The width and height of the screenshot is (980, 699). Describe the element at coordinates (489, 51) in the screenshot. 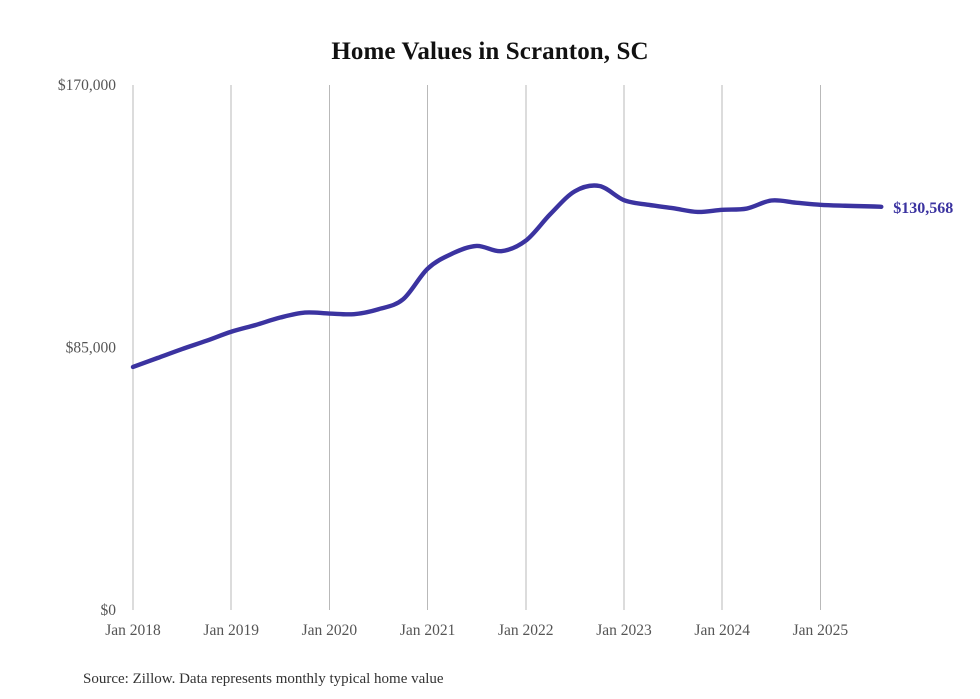

I see `chart-title: Home Values in Scranton, SC` at that location.